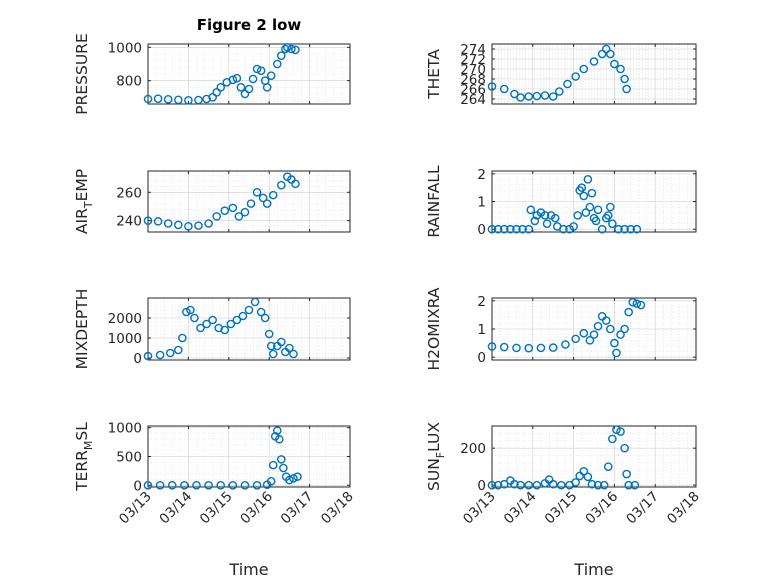 The image size is (778, 583). Describe the element at coordinates (129, 458) in the screenshot. I see `y-tick-label: 500` at that location.